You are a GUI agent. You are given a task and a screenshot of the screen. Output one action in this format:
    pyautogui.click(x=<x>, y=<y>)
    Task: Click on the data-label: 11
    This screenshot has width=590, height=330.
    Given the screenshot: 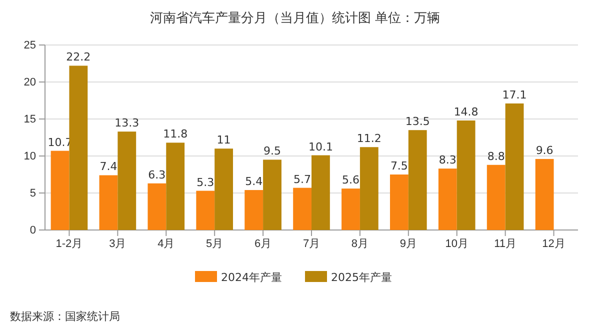 What is the action you would take?
    pyautogui.click(x=223, y=140)
    